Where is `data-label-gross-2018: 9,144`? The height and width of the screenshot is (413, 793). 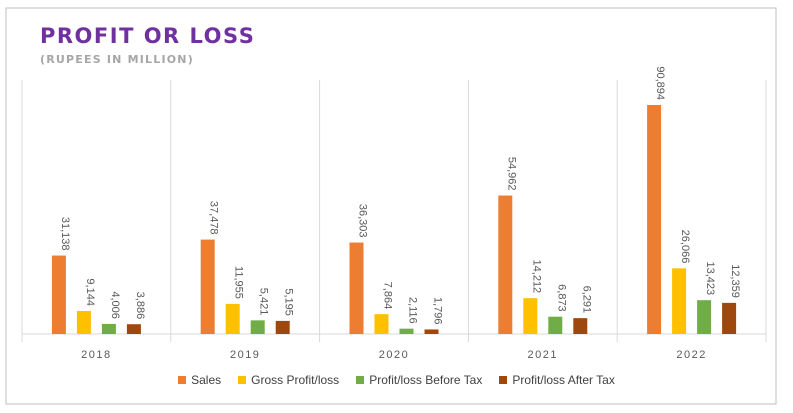
data-label-gross-2018: 9,144 is located at coordinates (90, 292).